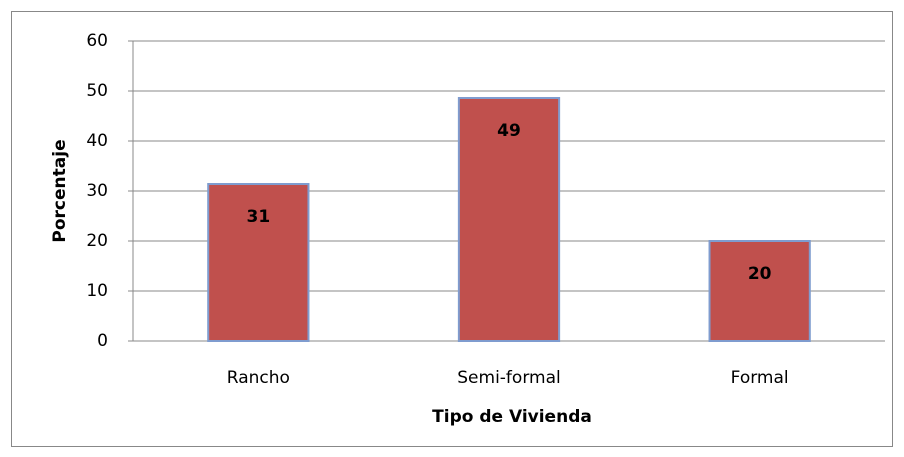 Image resolution: width=904 pixels, height=457 pixels. What do you see at coordinates (97, 291) in the screenshot?
I see `y-tick-label: 10` at bounding box center [97, 291].